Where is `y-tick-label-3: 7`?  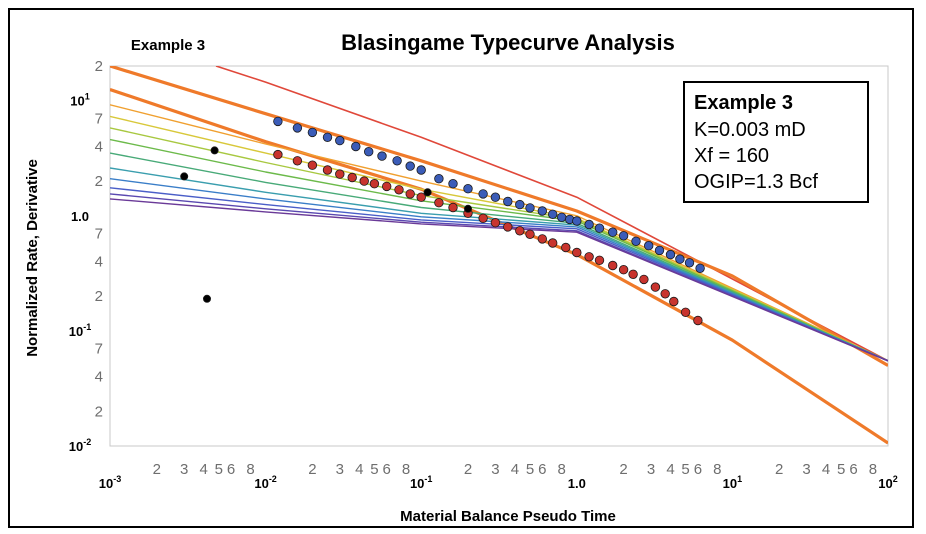
y-tick-label-3: 7 is located at coordinates (99, 119).